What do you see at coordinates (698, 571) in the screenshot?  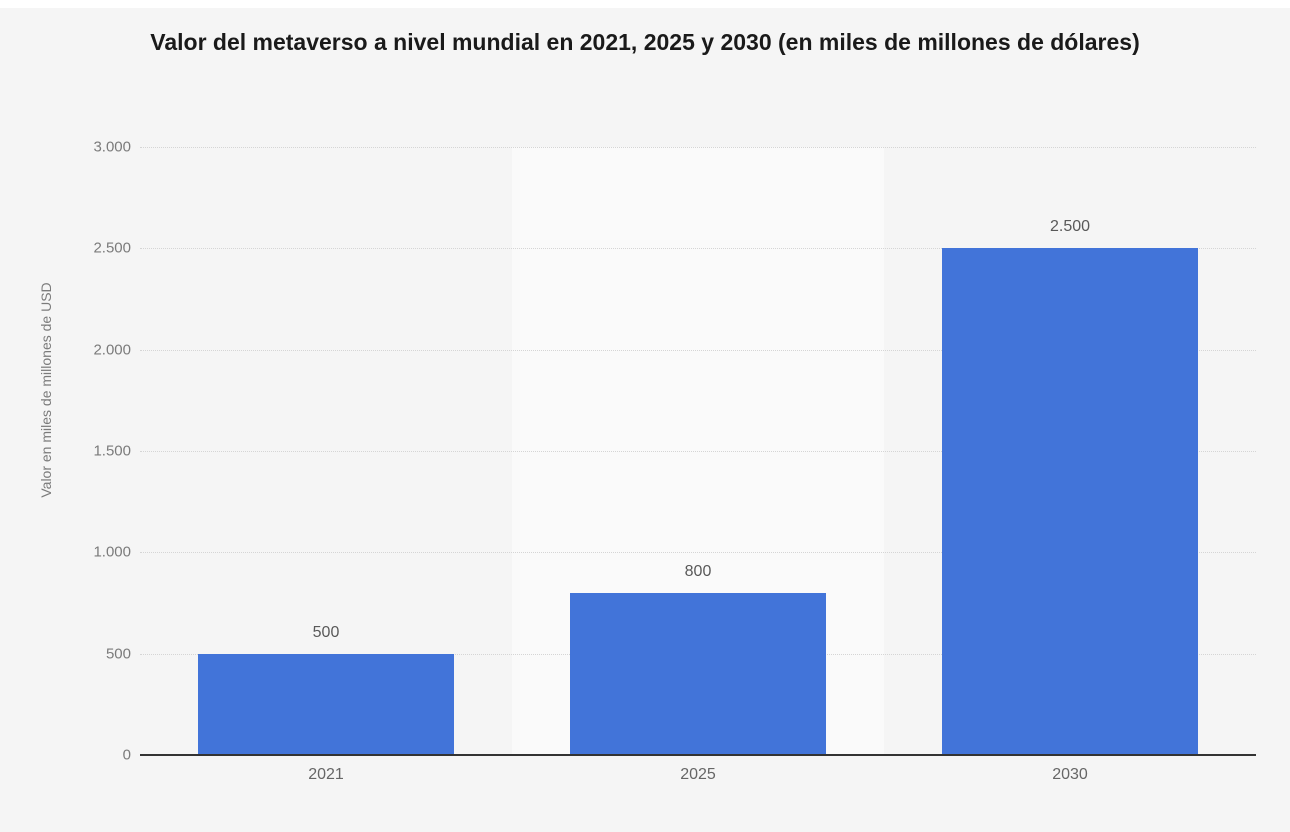 I see `bar-value-label: 800` at bounding box center [698, 571].